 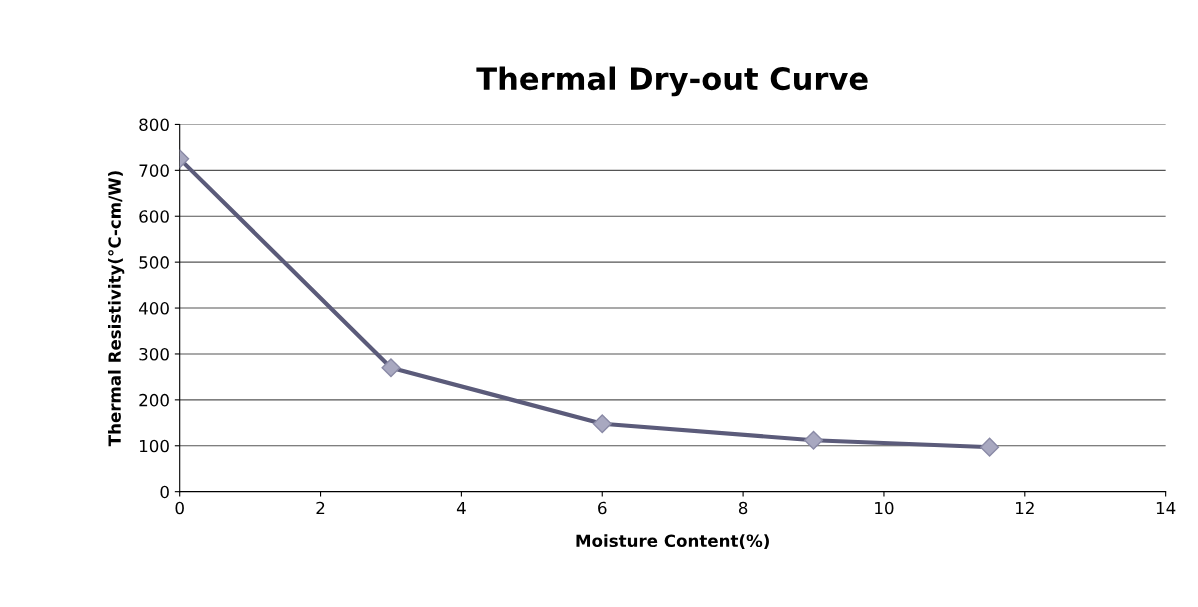 I want to click on x-tick-label: 10, so click(x=884, y=508).